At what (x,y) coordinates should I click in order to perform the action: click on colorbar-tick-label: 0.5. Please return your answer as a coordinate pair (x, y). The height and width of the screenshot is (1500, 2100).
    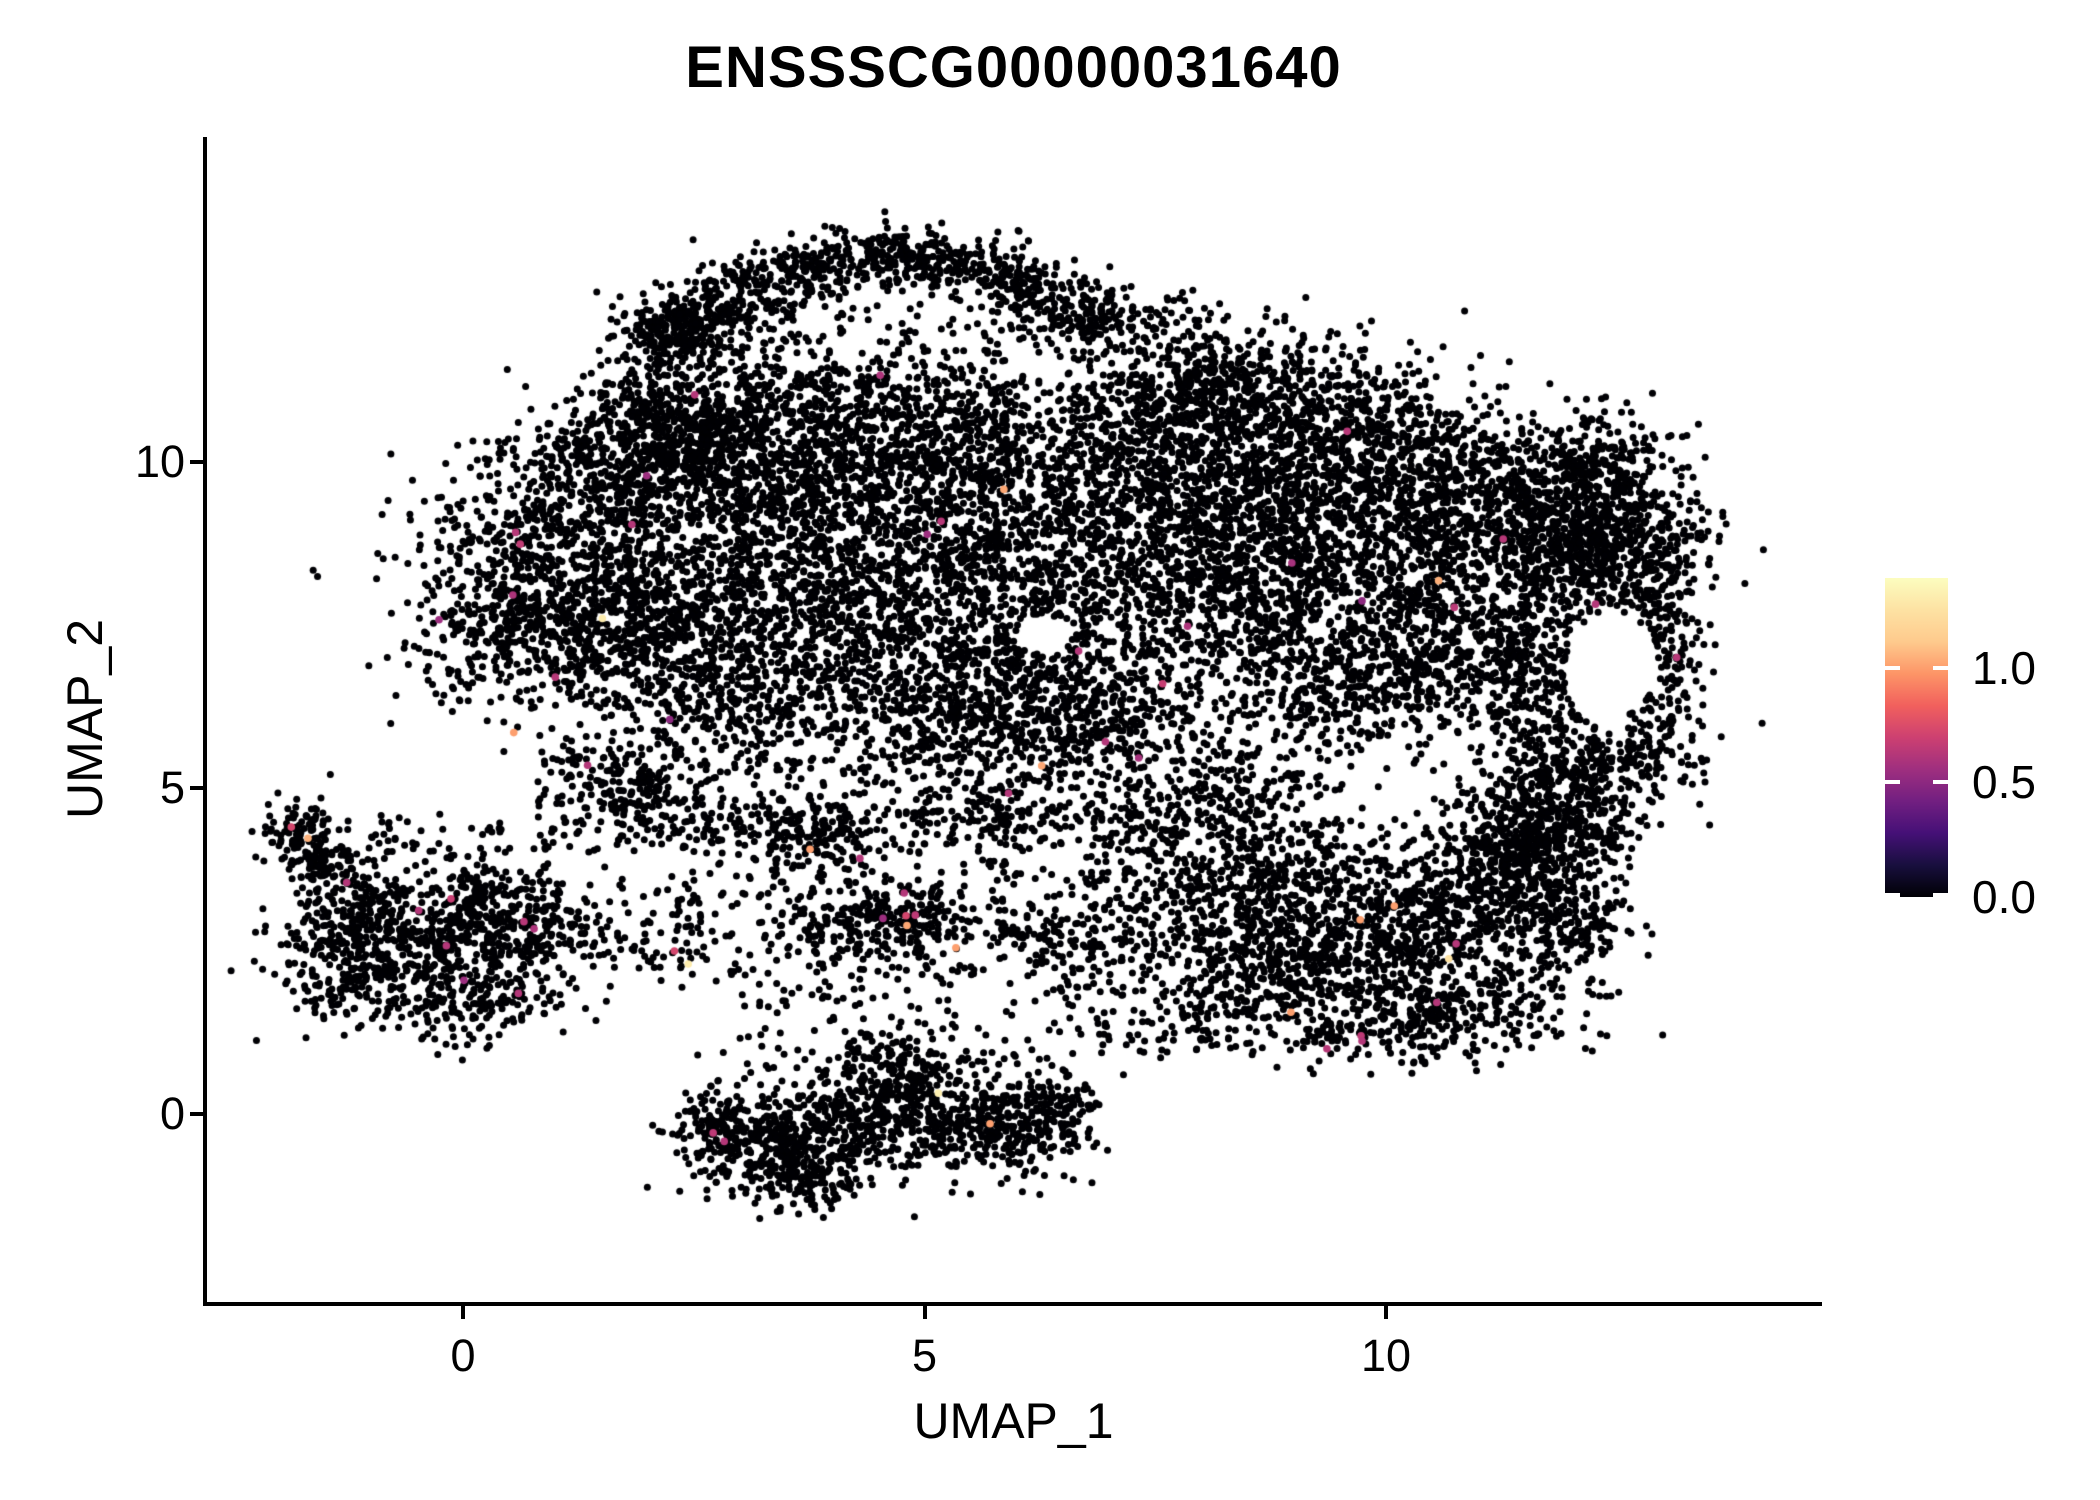
    Looking at the image, I should click on (2004, 782).